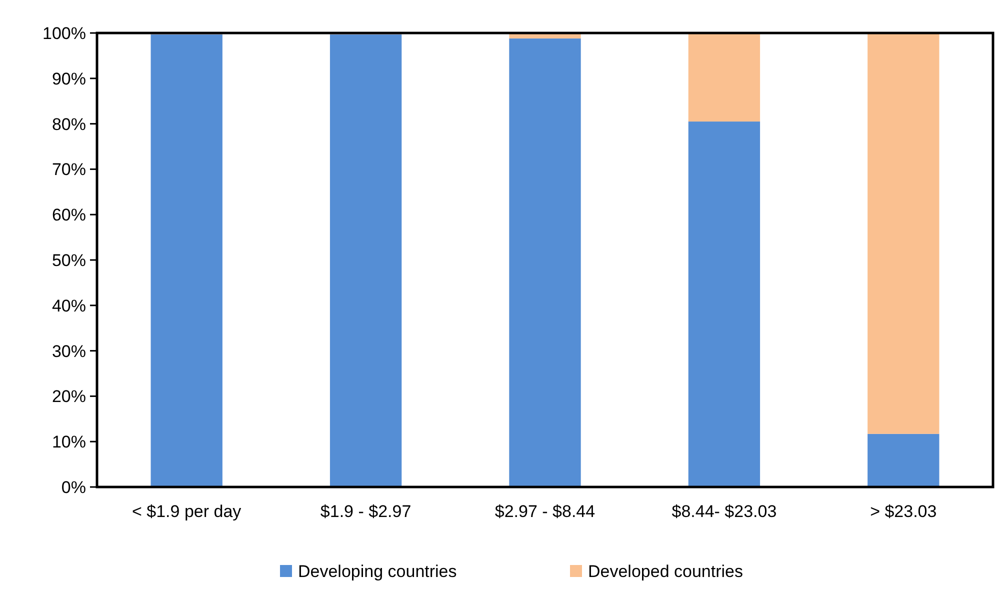 The width and height of the screenshot is (1000, 601). I want to click on y-tick-label: 10%, so click(69, 442).